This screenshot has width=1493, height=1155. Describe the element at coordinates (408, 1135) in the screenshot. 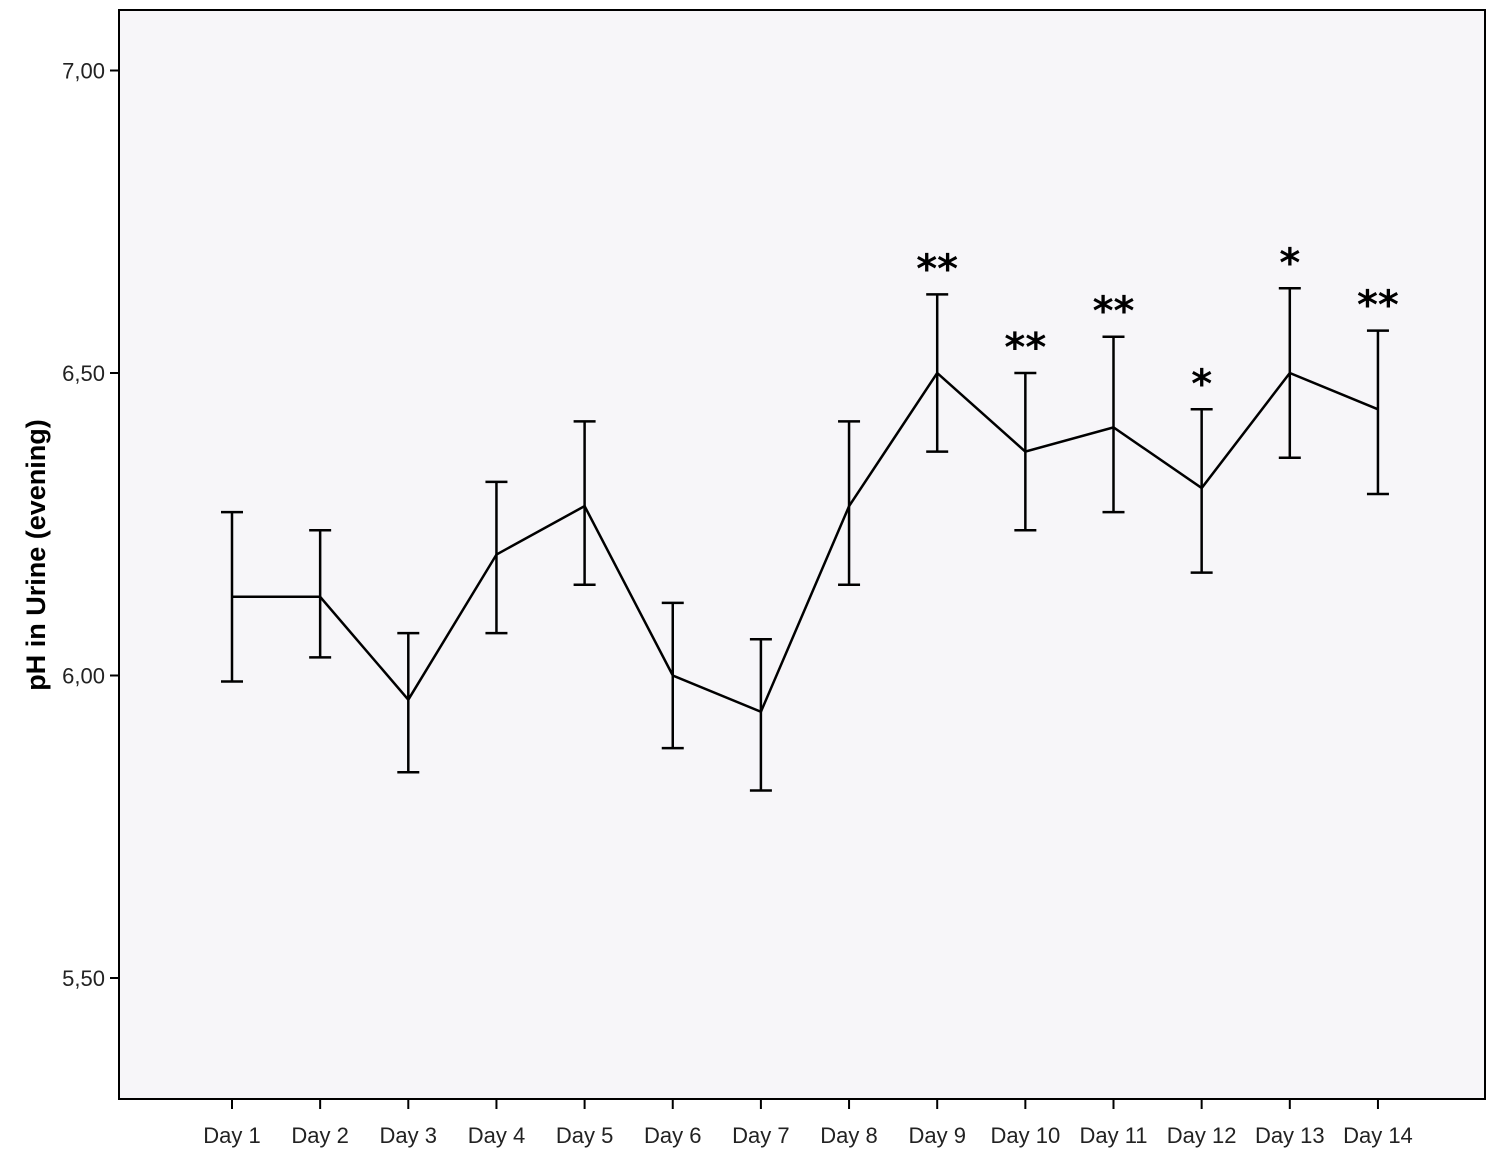

I see `x-tick-label: Day 3` at that location.